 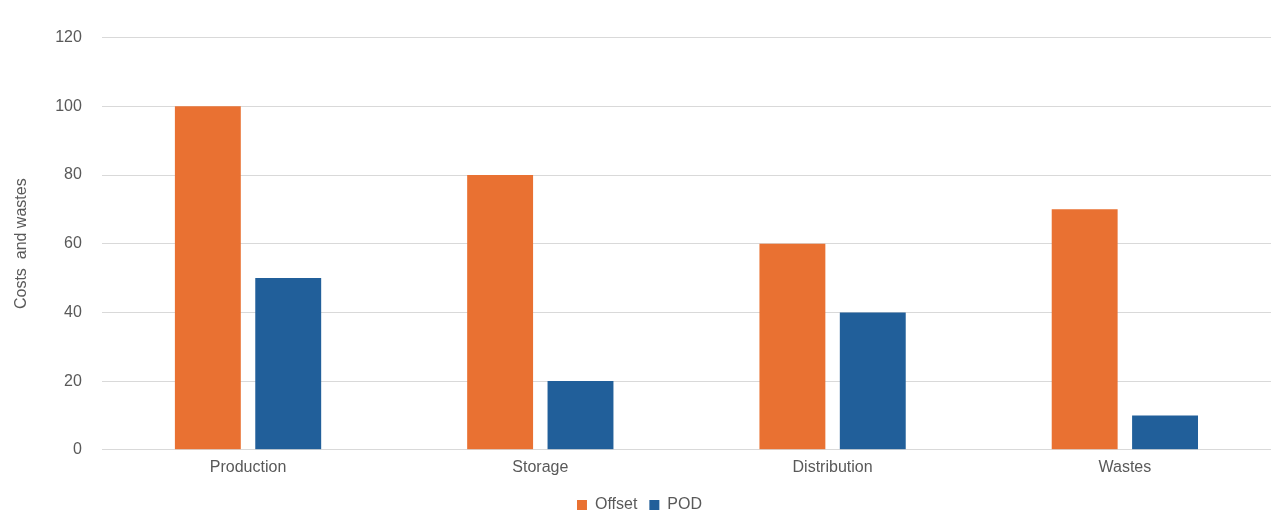 What do you see at coordinates (248, 466) in the screenshot?
I see `x-tick-label: Production` at bounding box center [248, 466].